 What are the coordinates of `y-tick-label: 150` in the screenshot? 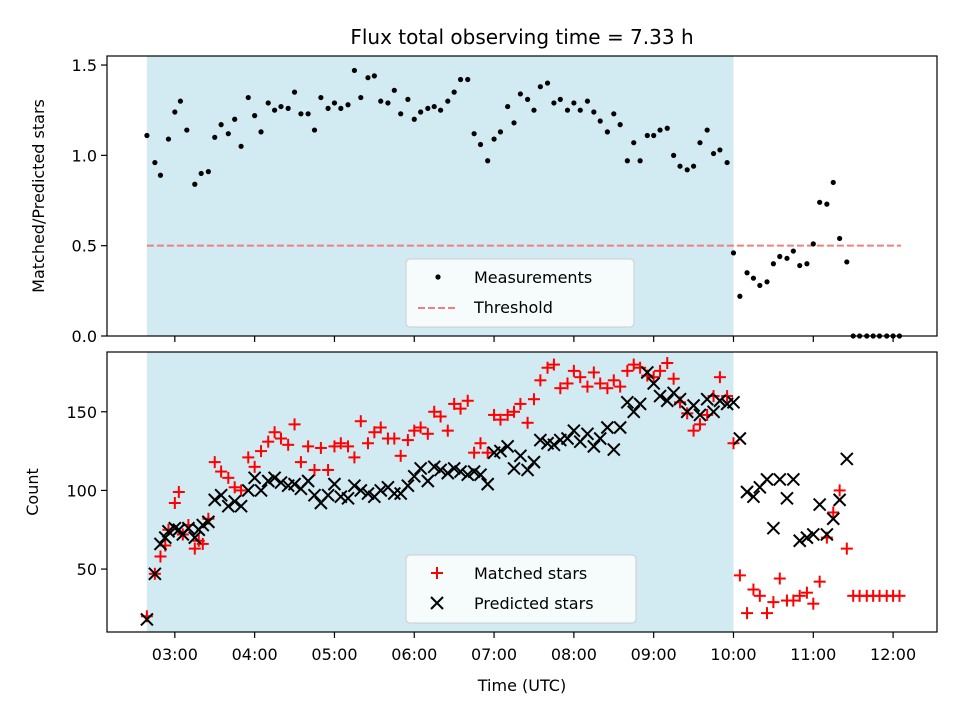 It's located at (81, 412).